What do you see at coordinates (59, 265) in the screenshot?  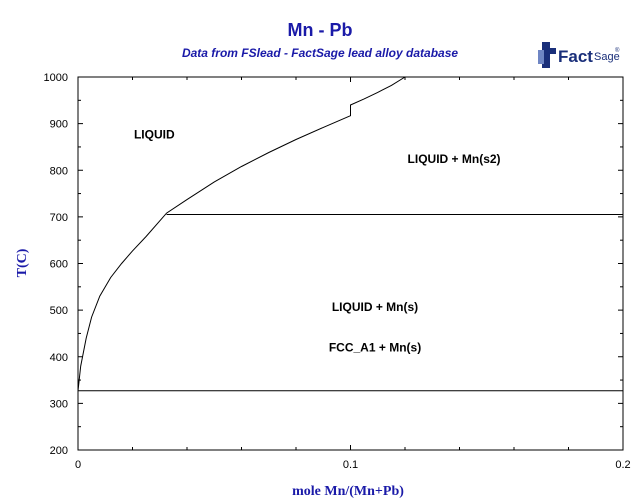 I see `y-tick-label: 600` at bounding box center [59, 265].